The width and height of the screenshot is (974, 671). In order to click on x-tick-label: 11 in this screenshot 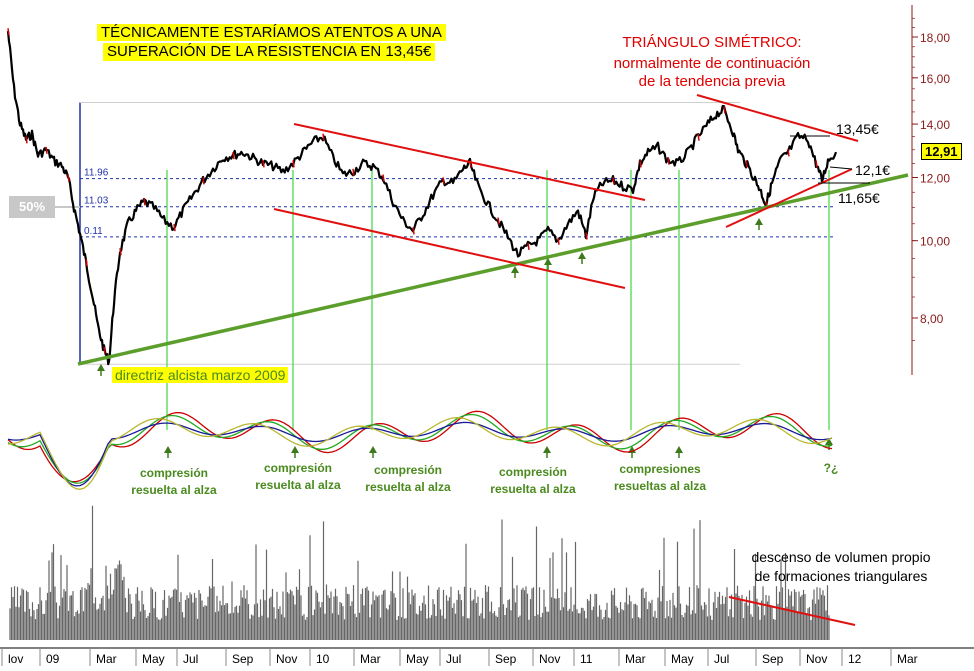, I will do `click(586, 659)`.